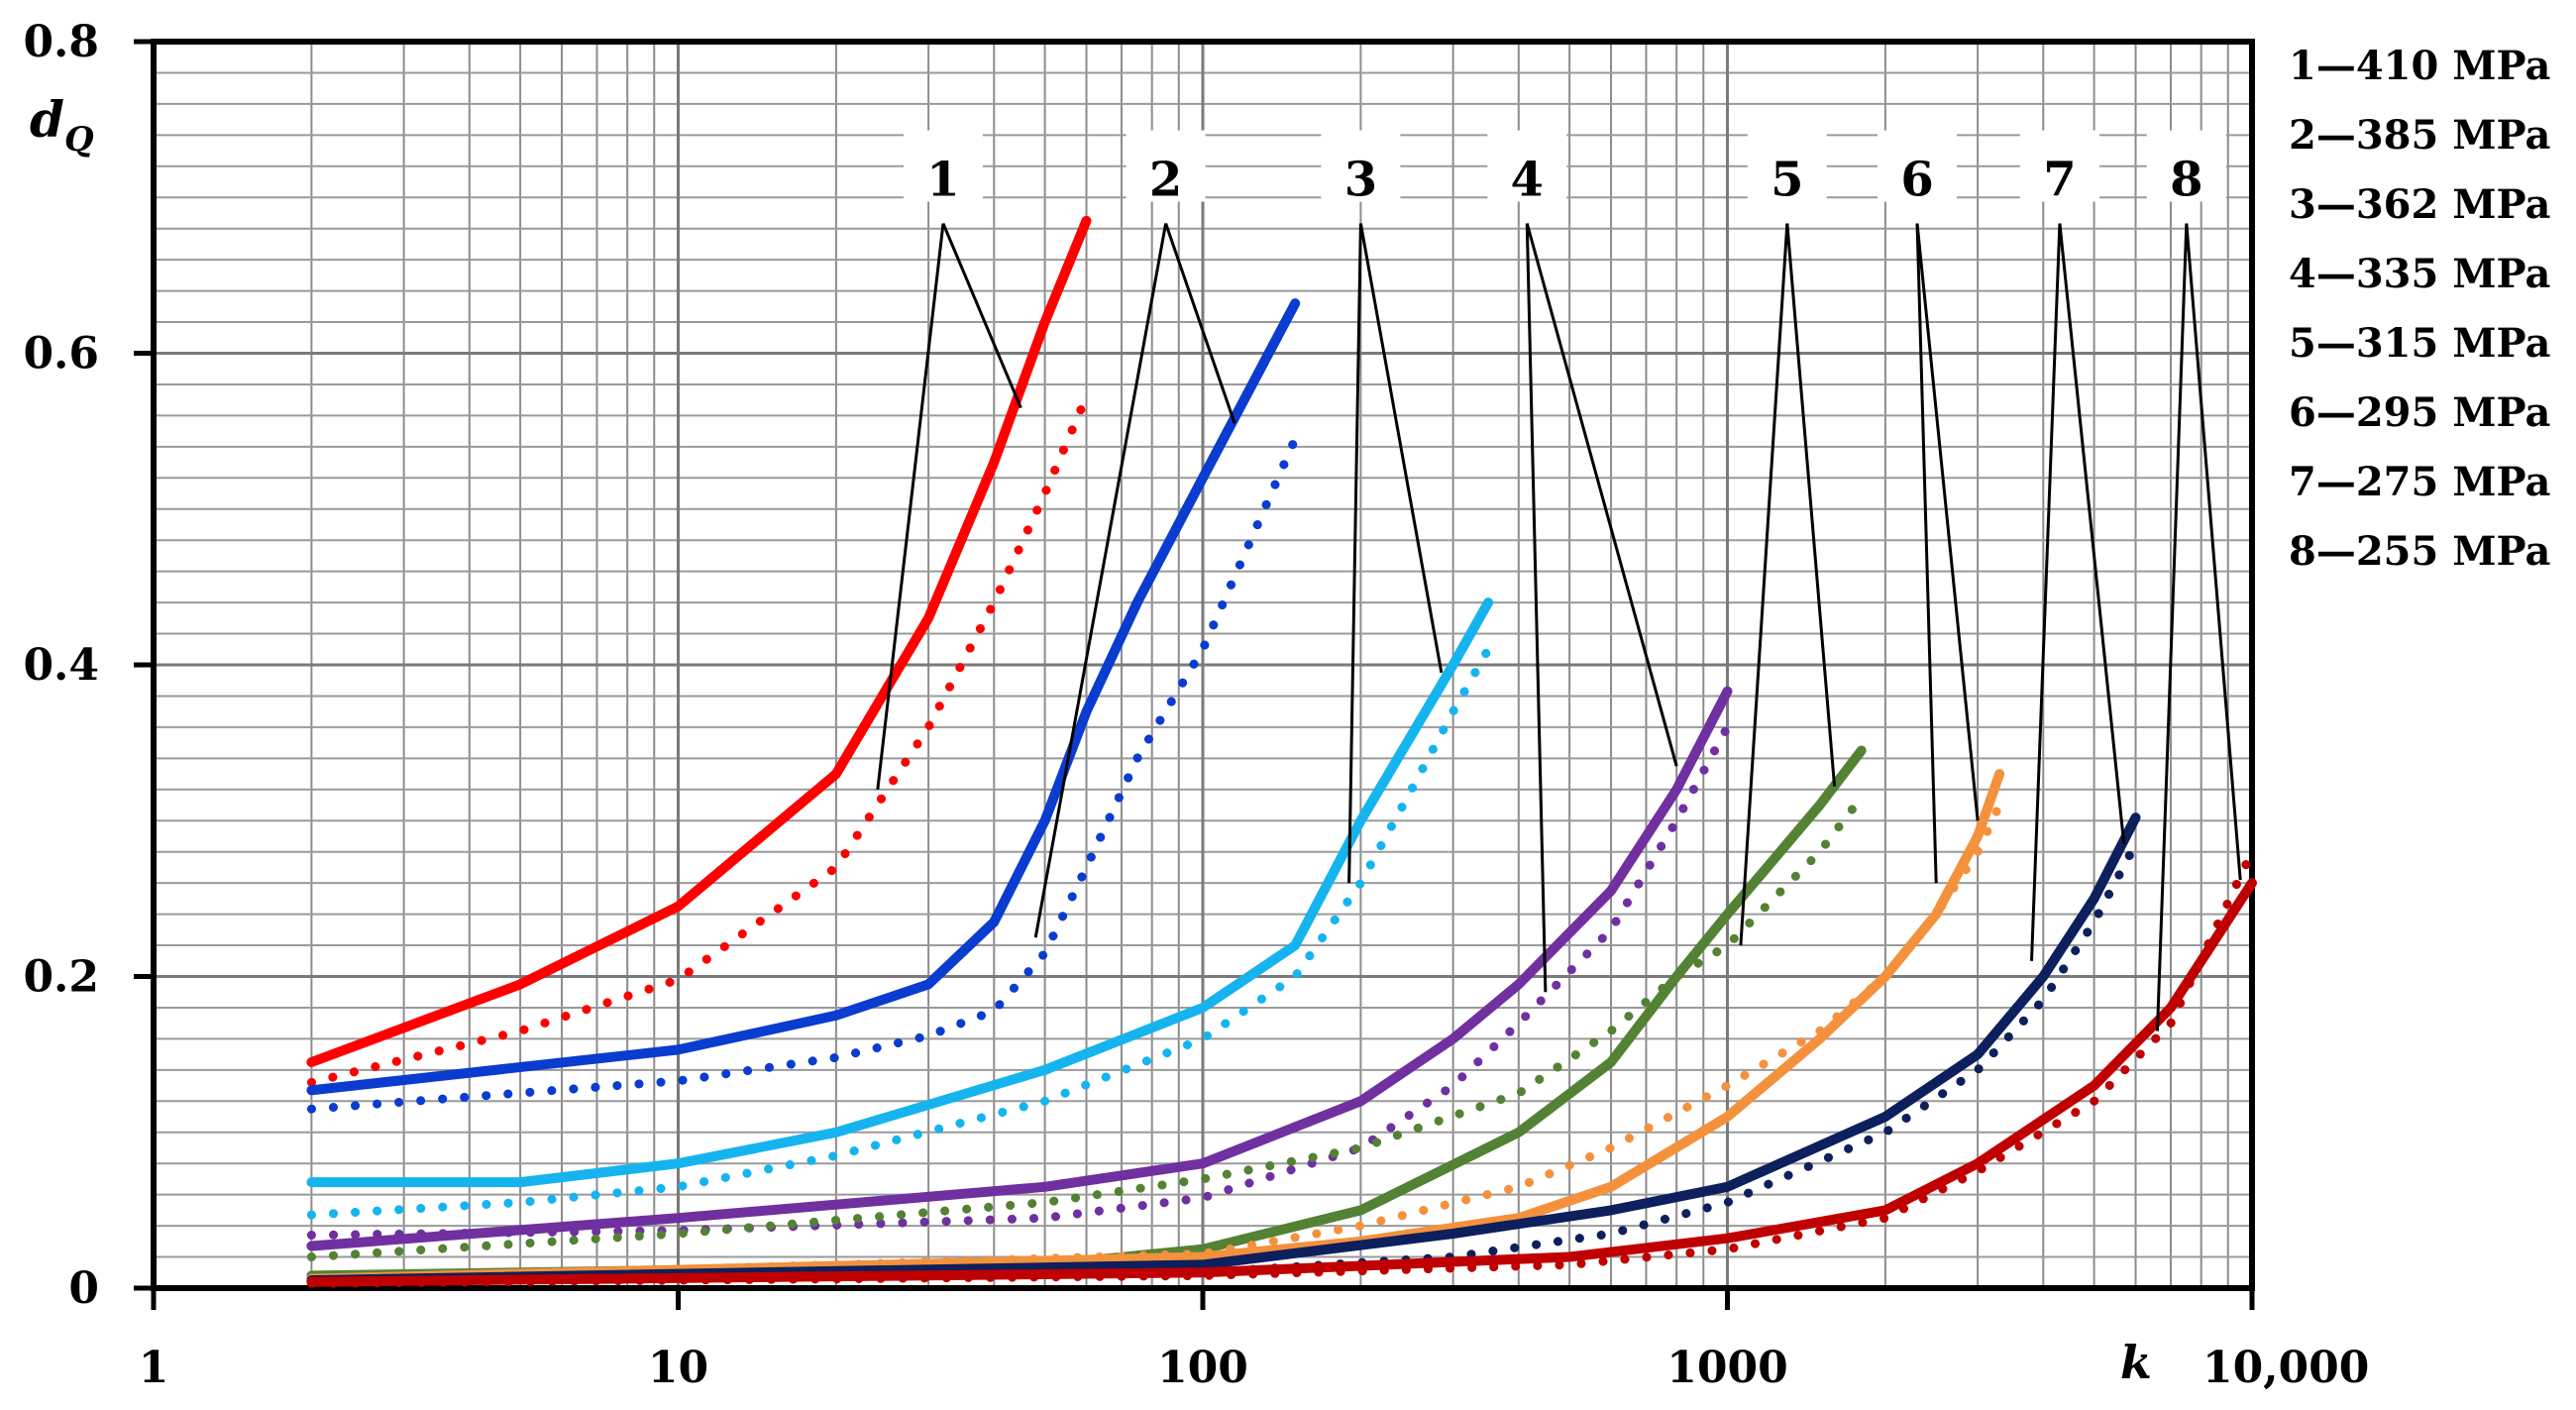  What do you see at coordinates (2419, 66) in the screenshot?
I see `legend-entry-text: 1—410 MPa` at bounding box center [2419, 66].